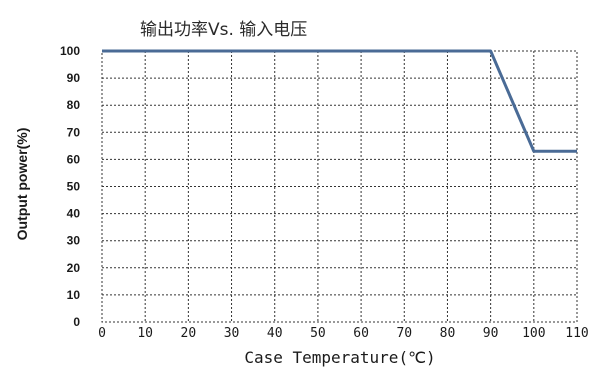 This screenshot has height=368, width=601. What do you see at coordinates (145, 333) in the screenshot?
I see `x-tick-label: 10` at bounding box center [145, 333].